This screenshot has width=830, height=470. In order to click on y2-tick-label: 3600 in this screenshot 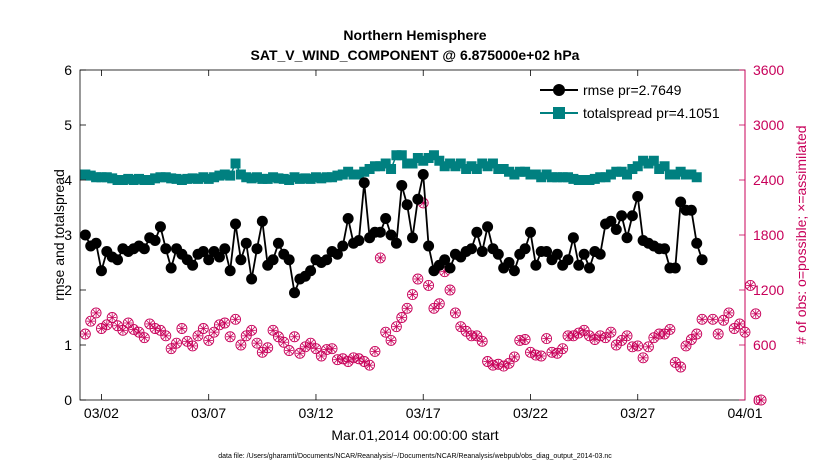, I will do `click(768, 70)`.